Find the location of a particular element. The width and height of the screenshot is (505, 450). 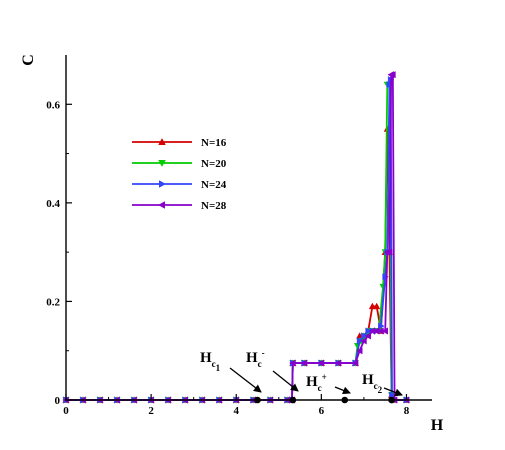

critical-point-hcminus: Hc- is located at coordinates (272, 376).